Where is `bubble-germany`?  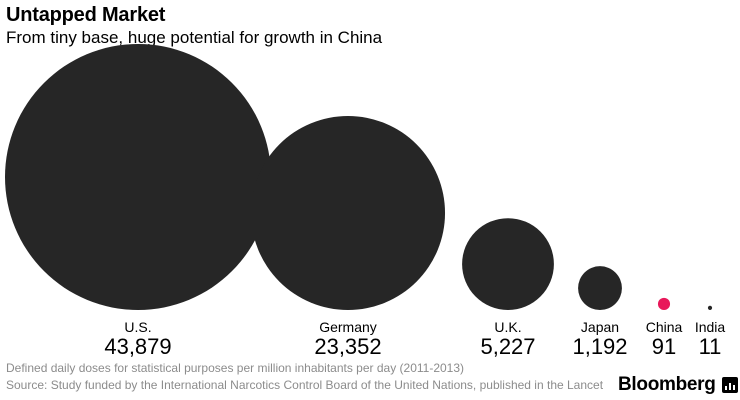 bubble-germany is located at coordinates (348, 212).